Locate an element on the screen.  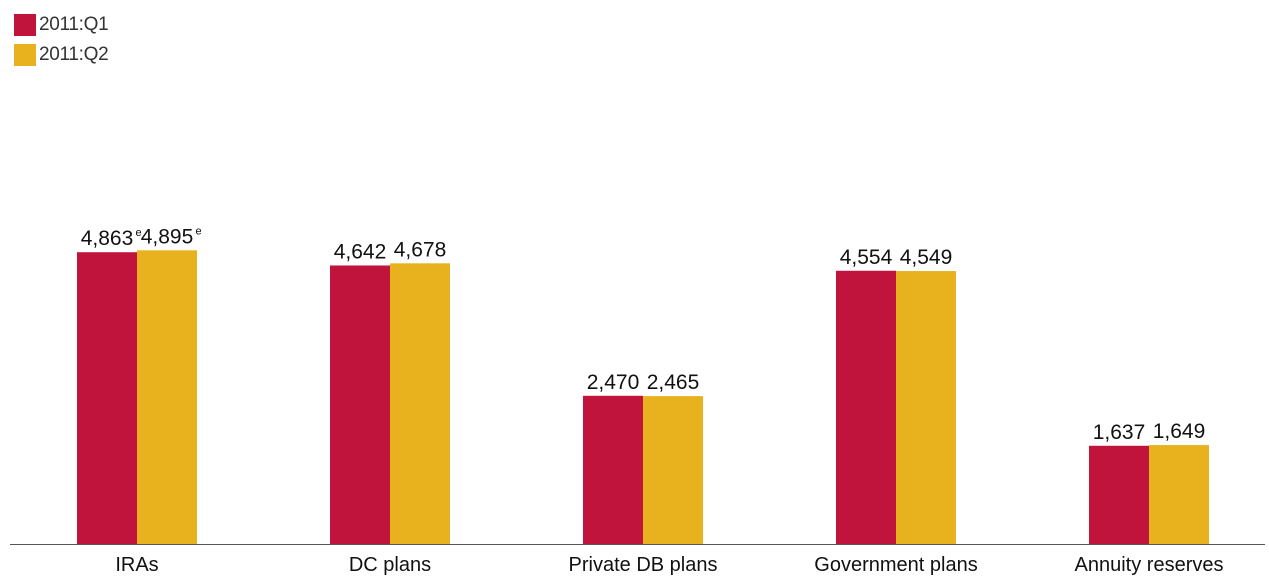
chart-legend: 2011:Q1 2011:Q2 is located at coordinates (61, 40).